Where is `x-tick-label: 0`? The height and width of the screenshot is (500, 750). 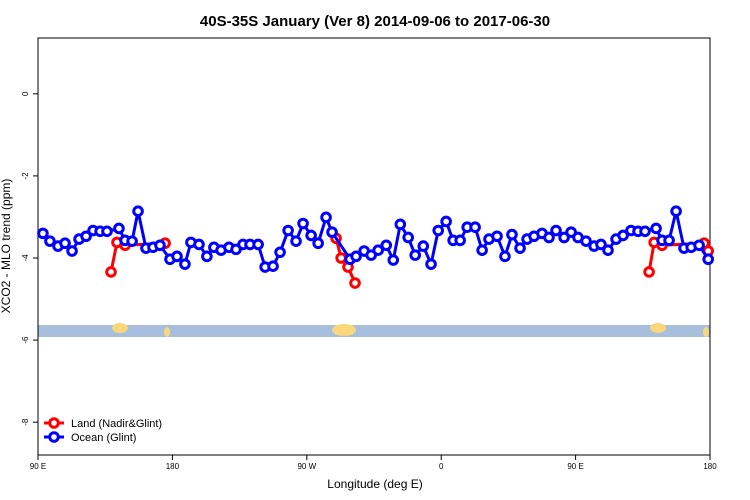 x-tick-label: 0 is located at coordinates (441, 466).